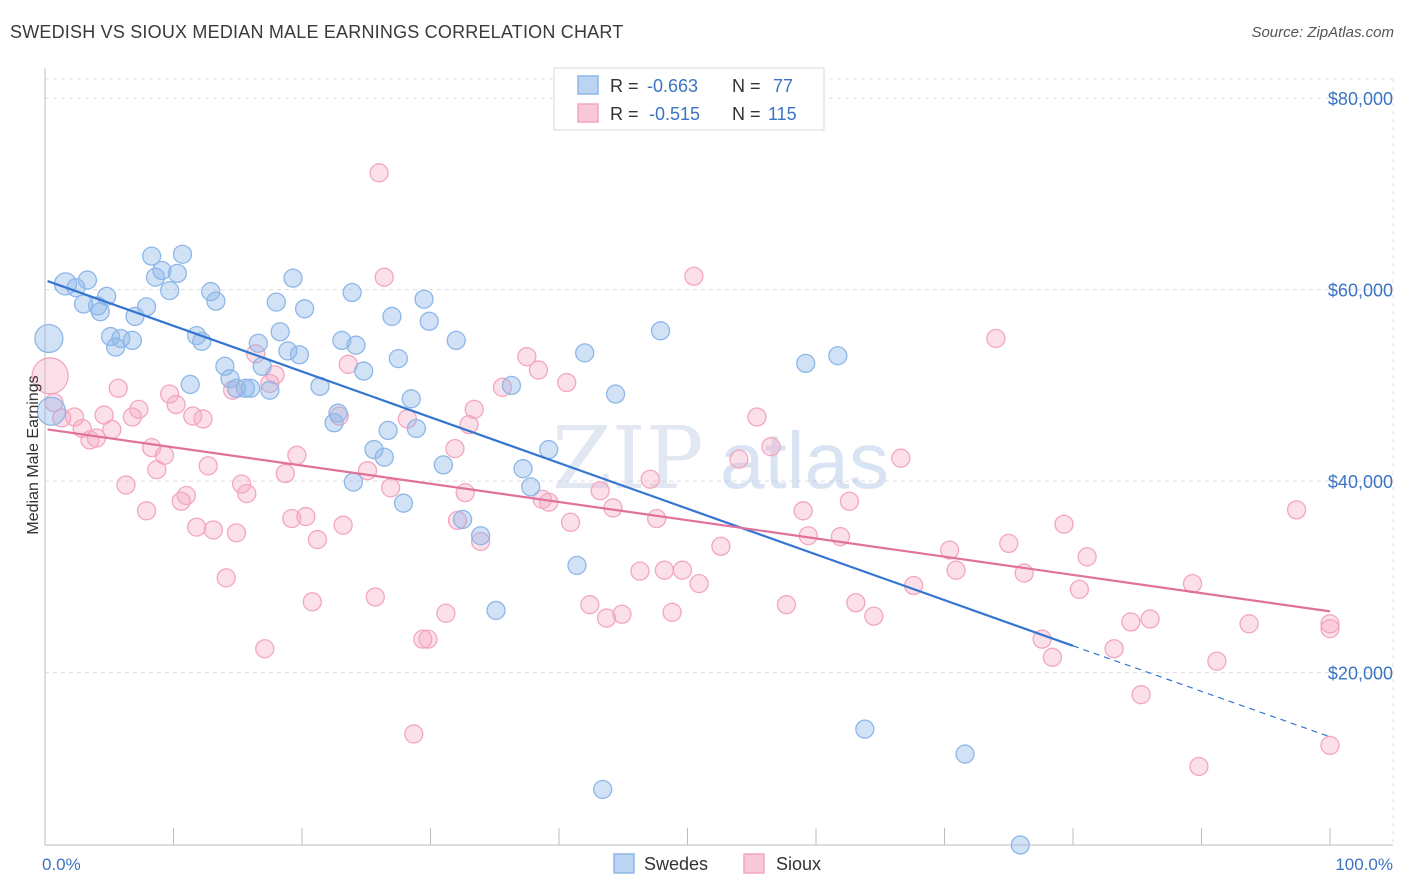 This screenshot has height=892, width=1406. Describe the element at coordinates (720, 459) in the screenshot. I see `watermark: ZIP atlas` at that location.